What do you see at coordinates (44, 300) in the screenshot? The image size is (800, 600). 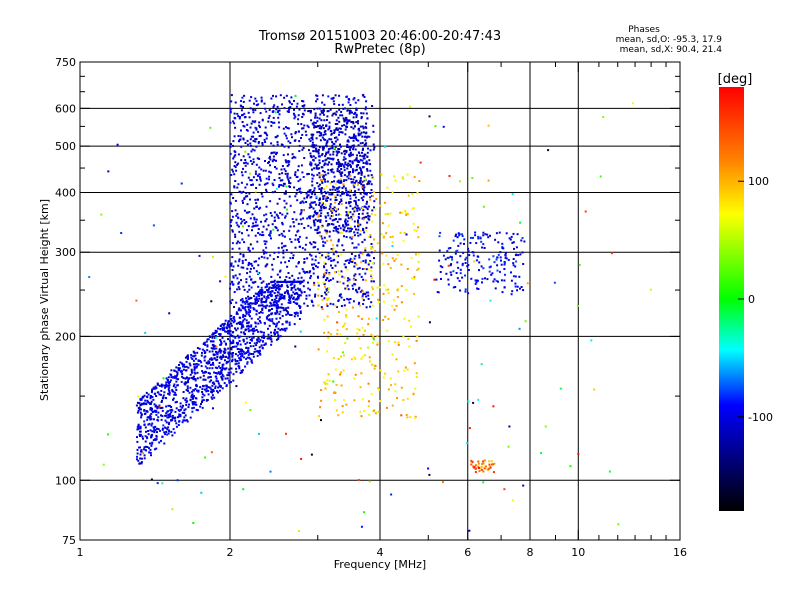 I see `y-axis-label: Stationary phase Virtual Height [km]` at bounding box center [44, 300].